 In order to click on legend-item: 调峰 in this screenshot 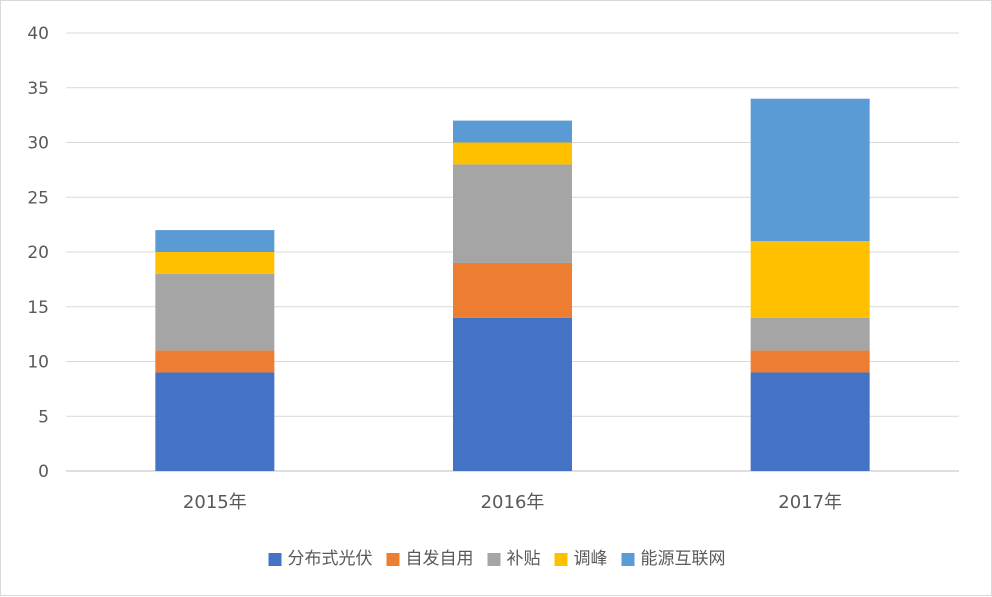, I will do `click(581, 559)`.